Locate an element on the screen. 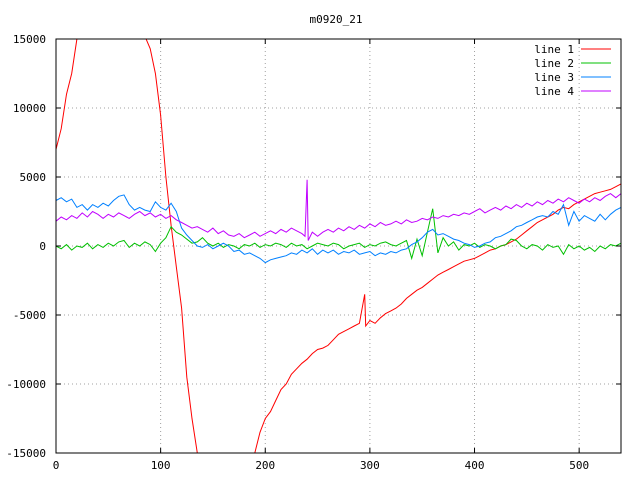 This screenshot has width=640, height=480. x-tick-label: 100 is located at coordinates (161, 465).